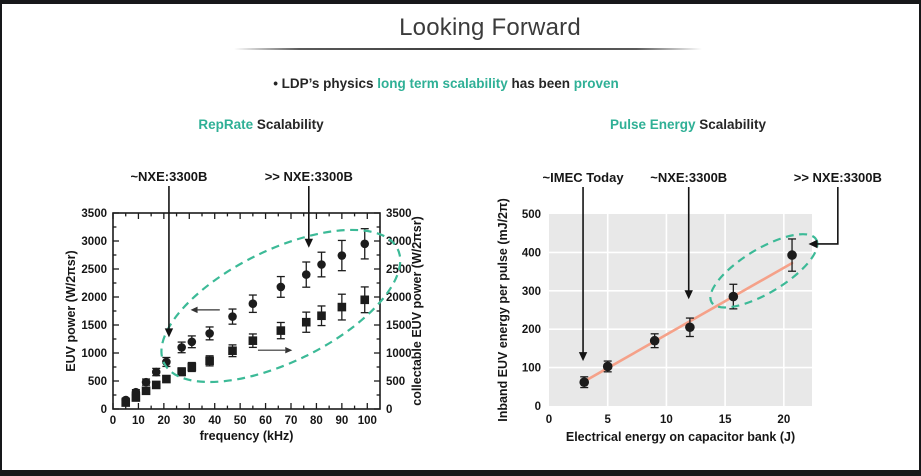 This screenshot has width=921, height=476. What do you see at coordinates (189, 421) in the screenshot?
I see `svg-text: 30` at bounding box center [189, 421].